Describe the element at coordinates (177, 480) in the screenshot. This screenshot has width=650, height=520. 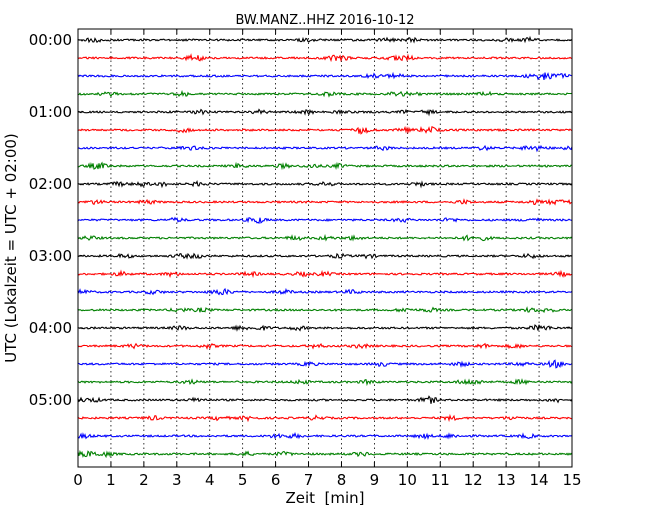
I see `x-tick-label: 3` at that location.